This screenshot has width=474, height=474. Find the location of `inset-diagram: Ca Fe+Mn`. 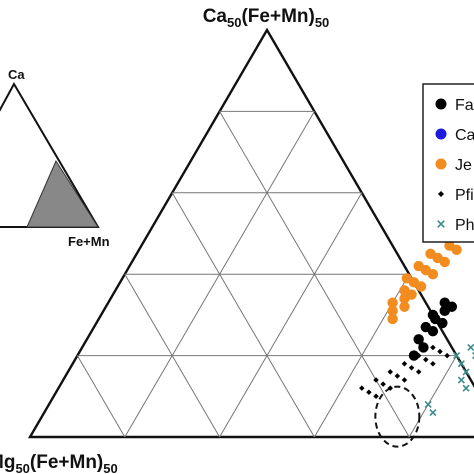

inset-diagram: Ca Fe+Mn is located at coordinates (55, 158).